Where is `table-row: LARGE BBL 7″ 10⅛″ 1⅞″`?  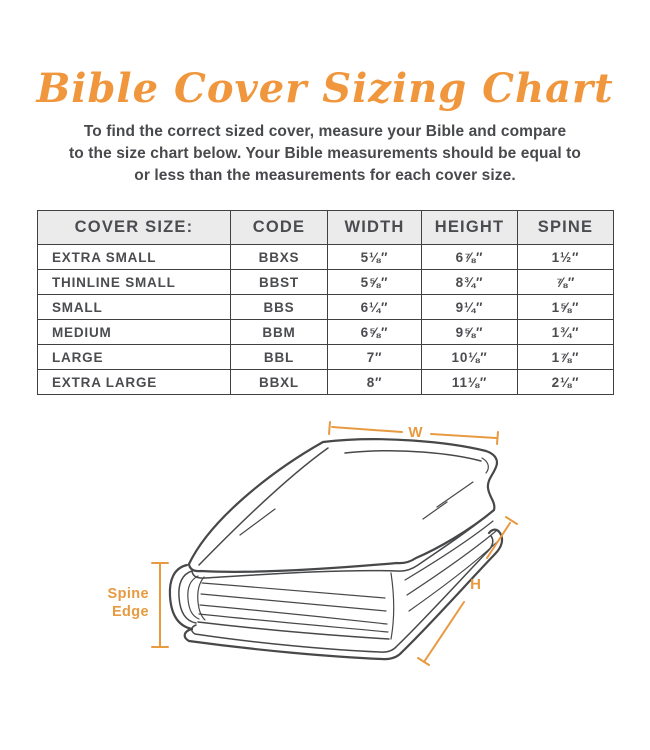
table-row: LARGE BBL 7″ 10⅛″ 1⅞″ is located at coordinates (325, 357).